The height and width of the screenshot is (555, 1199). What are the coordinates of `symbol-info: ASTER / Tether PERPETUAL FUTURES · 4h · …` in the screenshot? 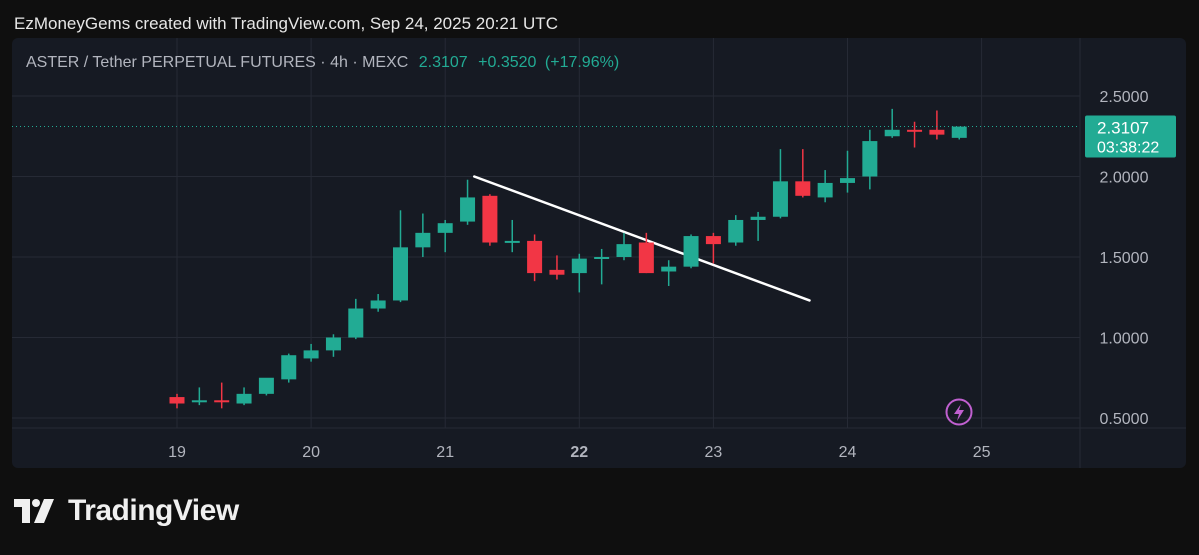 It's located at (217, 62).